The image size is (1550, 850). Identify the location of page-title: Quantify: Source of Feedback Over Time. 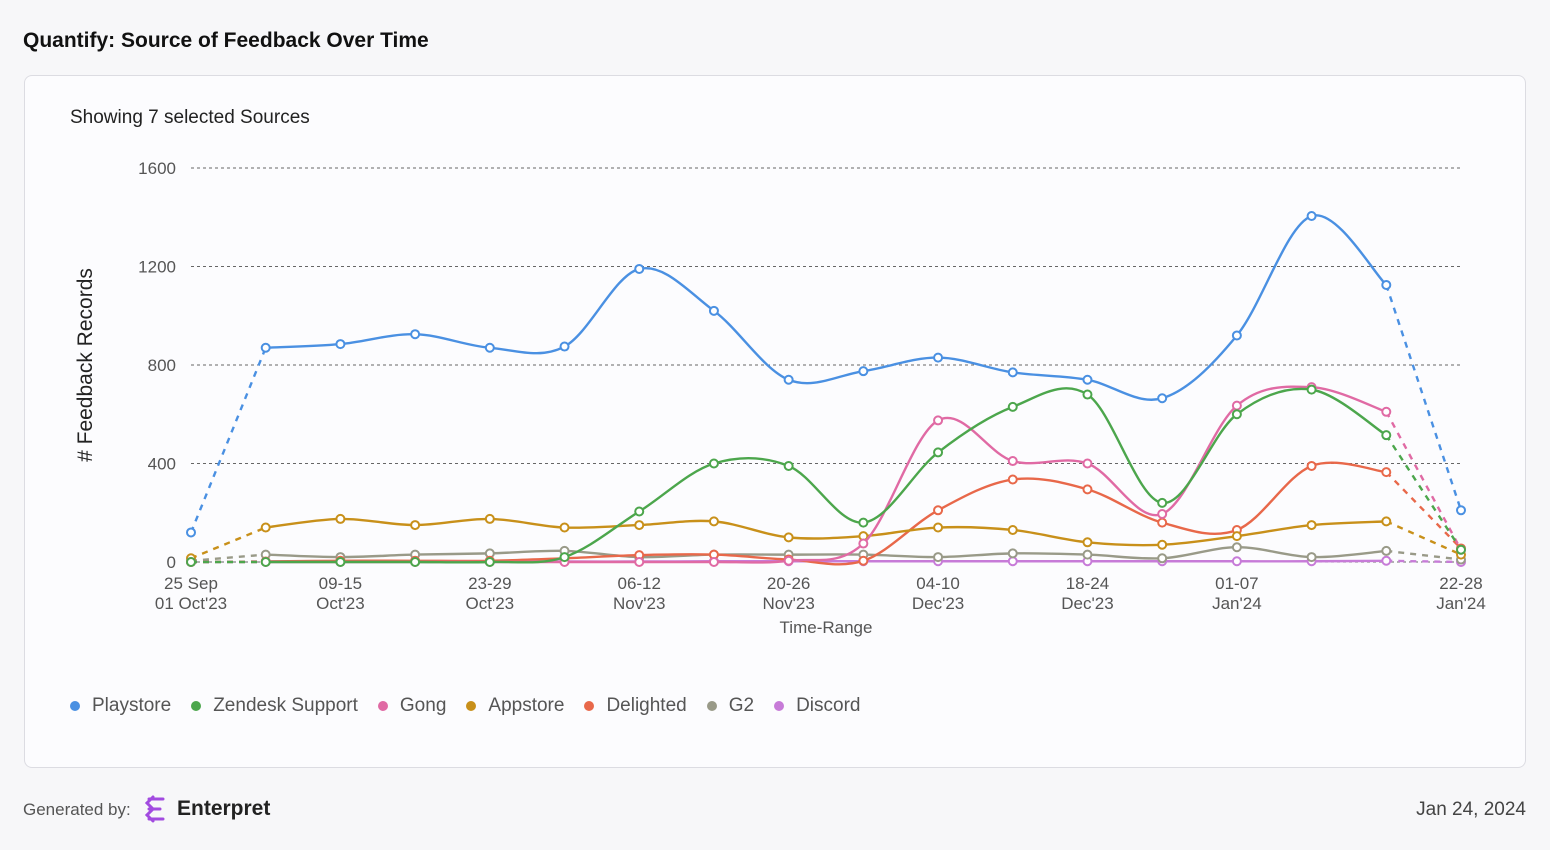
(226, 40).